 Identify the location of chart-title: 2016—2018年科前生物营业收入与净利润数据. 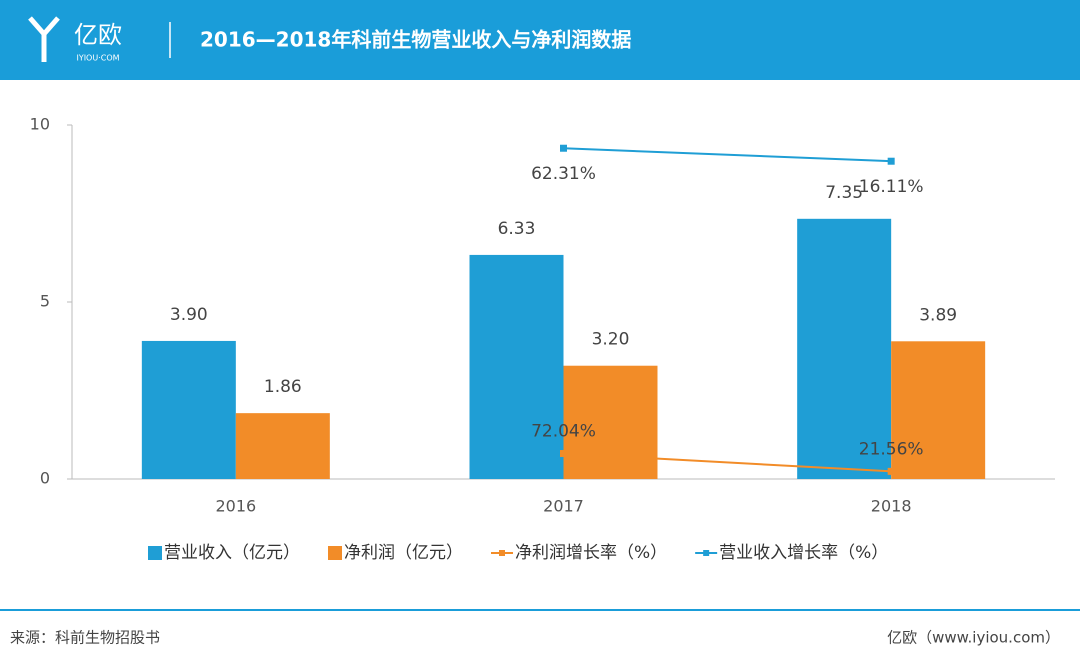
(415, 40).